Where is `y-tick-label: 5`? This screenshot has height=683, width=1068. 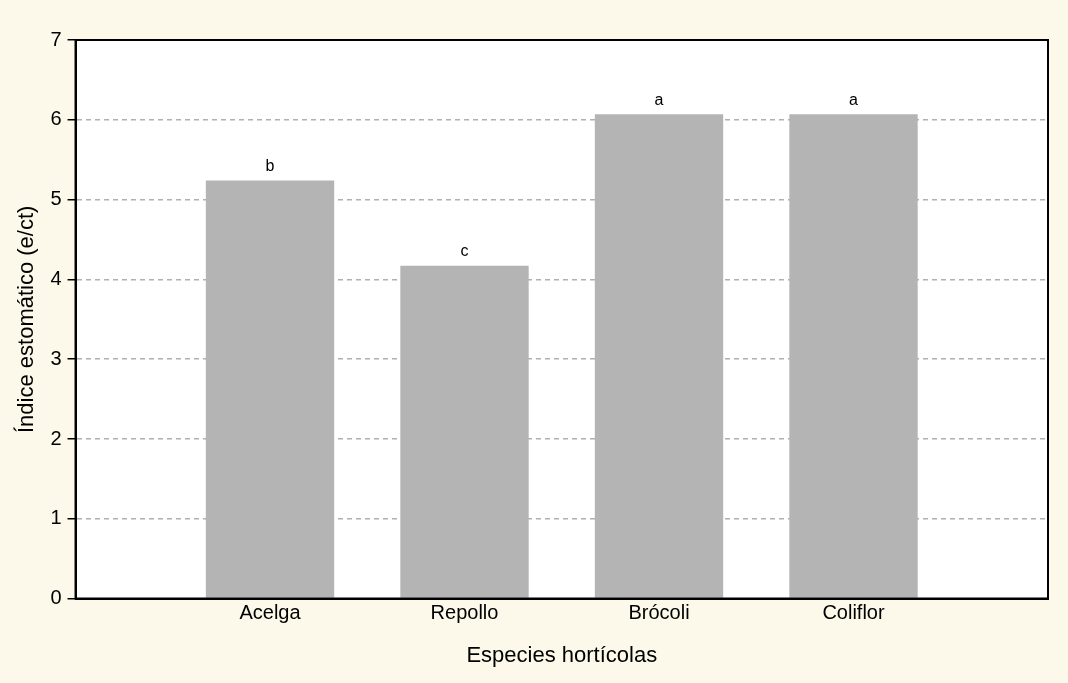
y-tick-label: 5 is located at coordinates (56, 198).